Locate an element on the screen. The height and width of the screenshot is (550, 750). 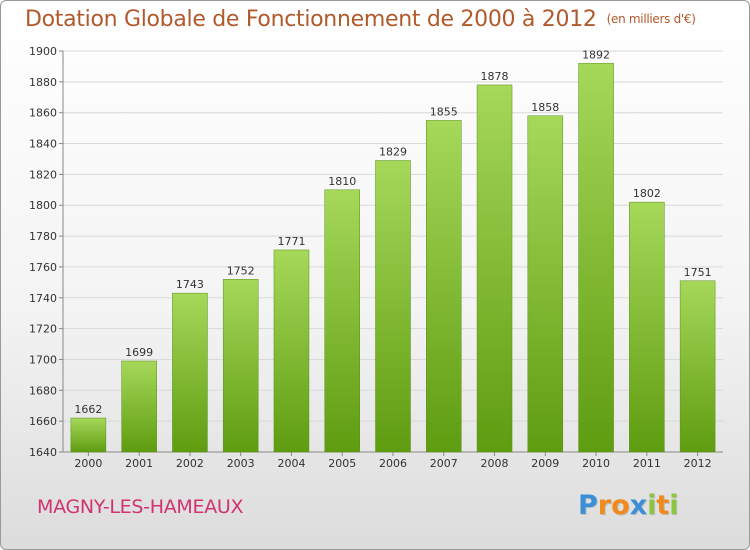
y-tick-label: 1640 is located at coordinates (43, 452).